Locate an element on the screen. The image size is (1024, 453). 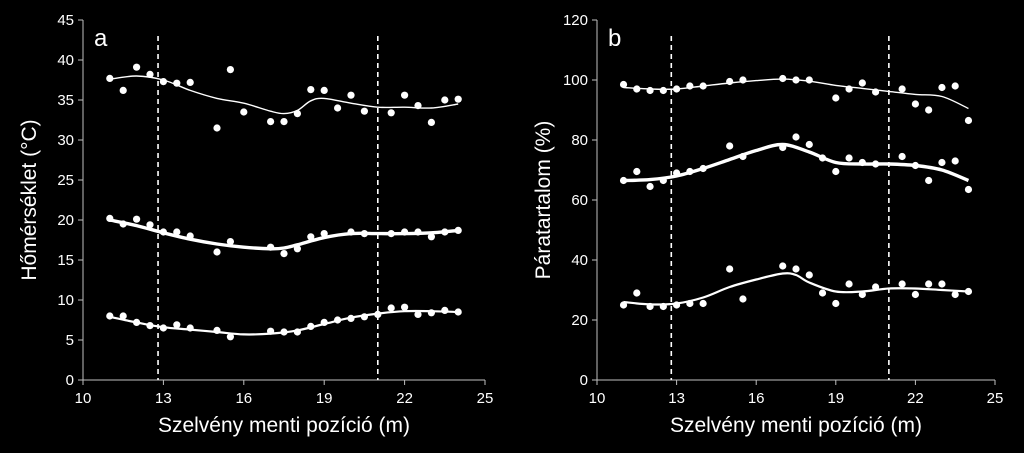
x-tick-label: 25 is located at coordinates (995, 398).